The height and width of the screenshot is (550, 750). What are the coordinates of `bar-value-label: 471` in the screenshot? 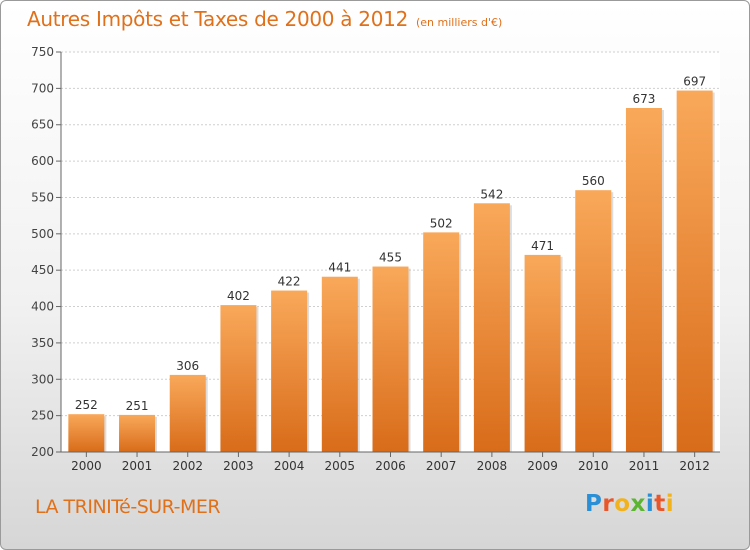 It's located at (542, 246).